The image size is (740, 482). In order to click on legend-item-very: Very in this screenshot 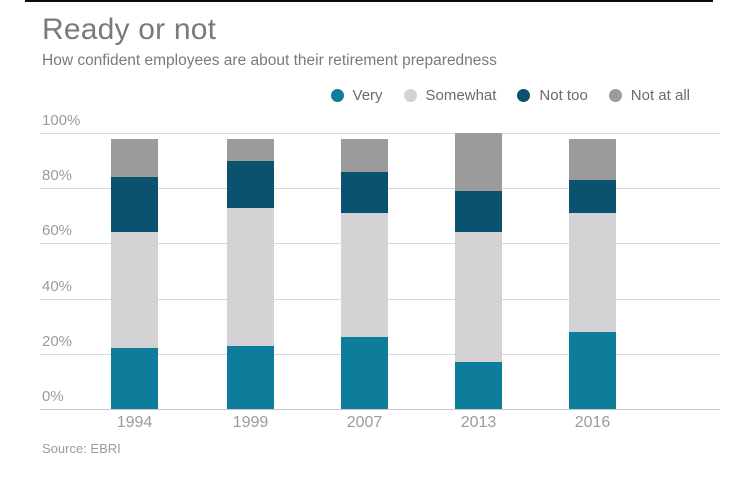, I will do `click(356, 95)`.